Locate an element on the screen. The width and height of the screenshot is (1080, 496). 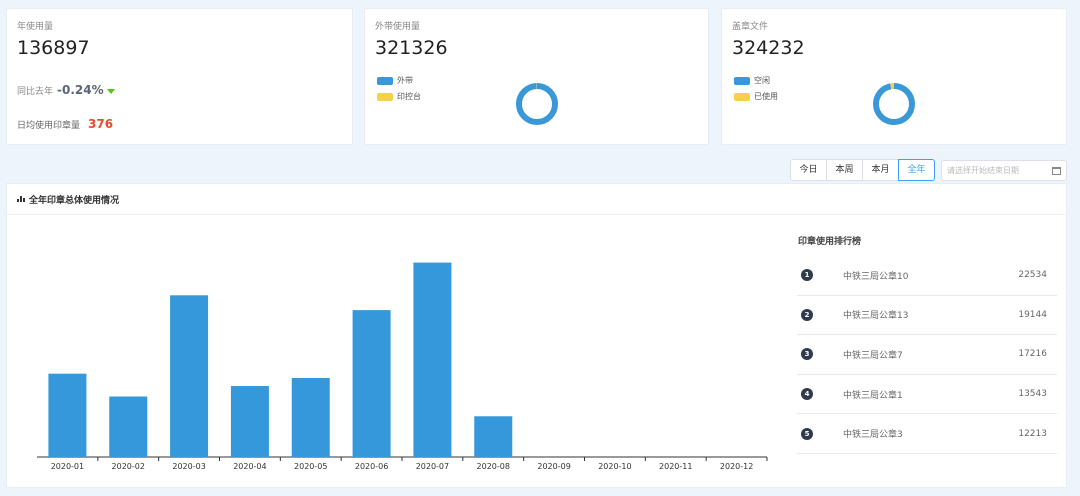
yoy-row: 同比去年 -0.24% is located at coordinates (66, 90).